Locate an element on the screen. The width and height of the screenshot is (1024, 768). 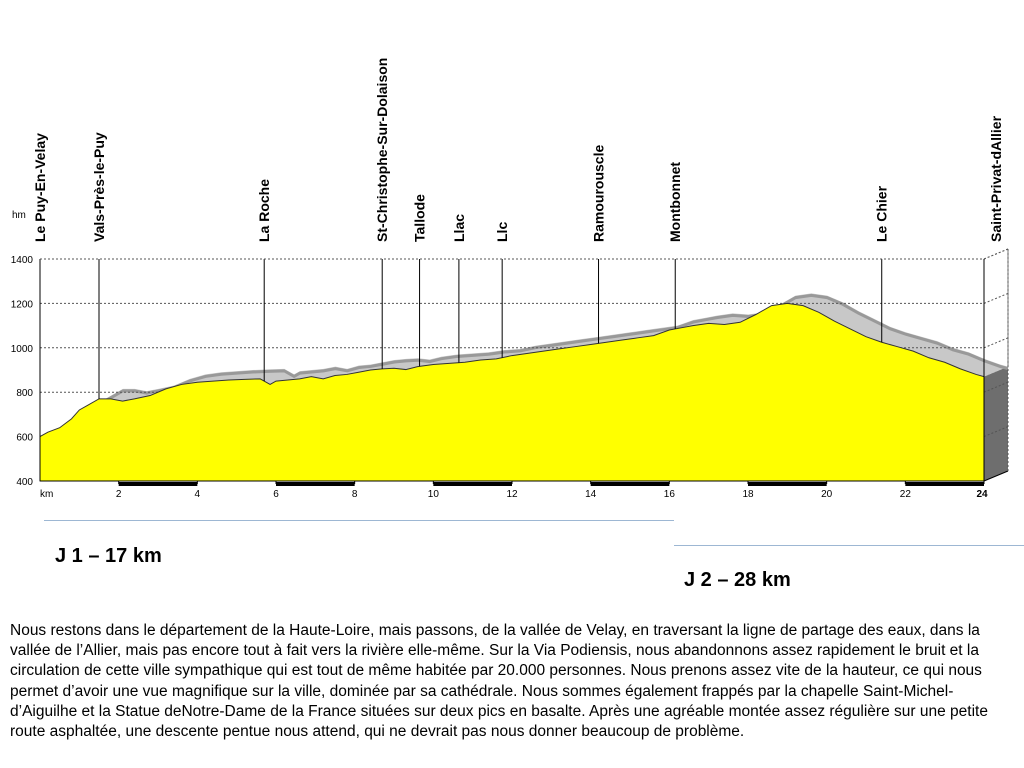
x-tick-label: 22 is located at coordinates (906, 494).